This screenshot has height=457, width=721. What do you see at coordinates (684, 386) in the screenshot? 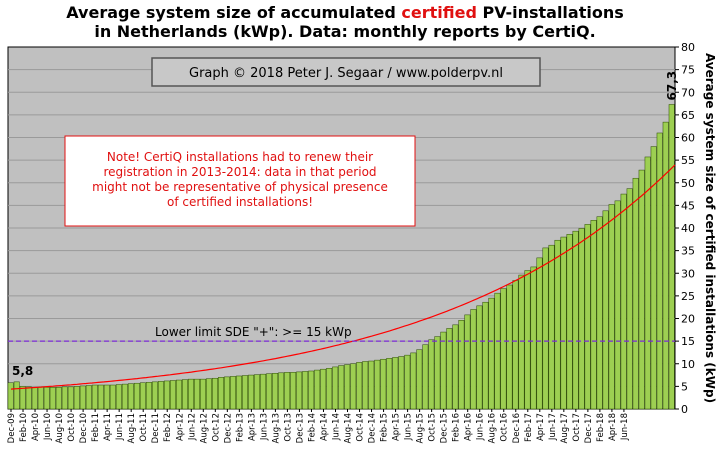
I see `y-tick-label: 5` at bounding box center [684, 386].